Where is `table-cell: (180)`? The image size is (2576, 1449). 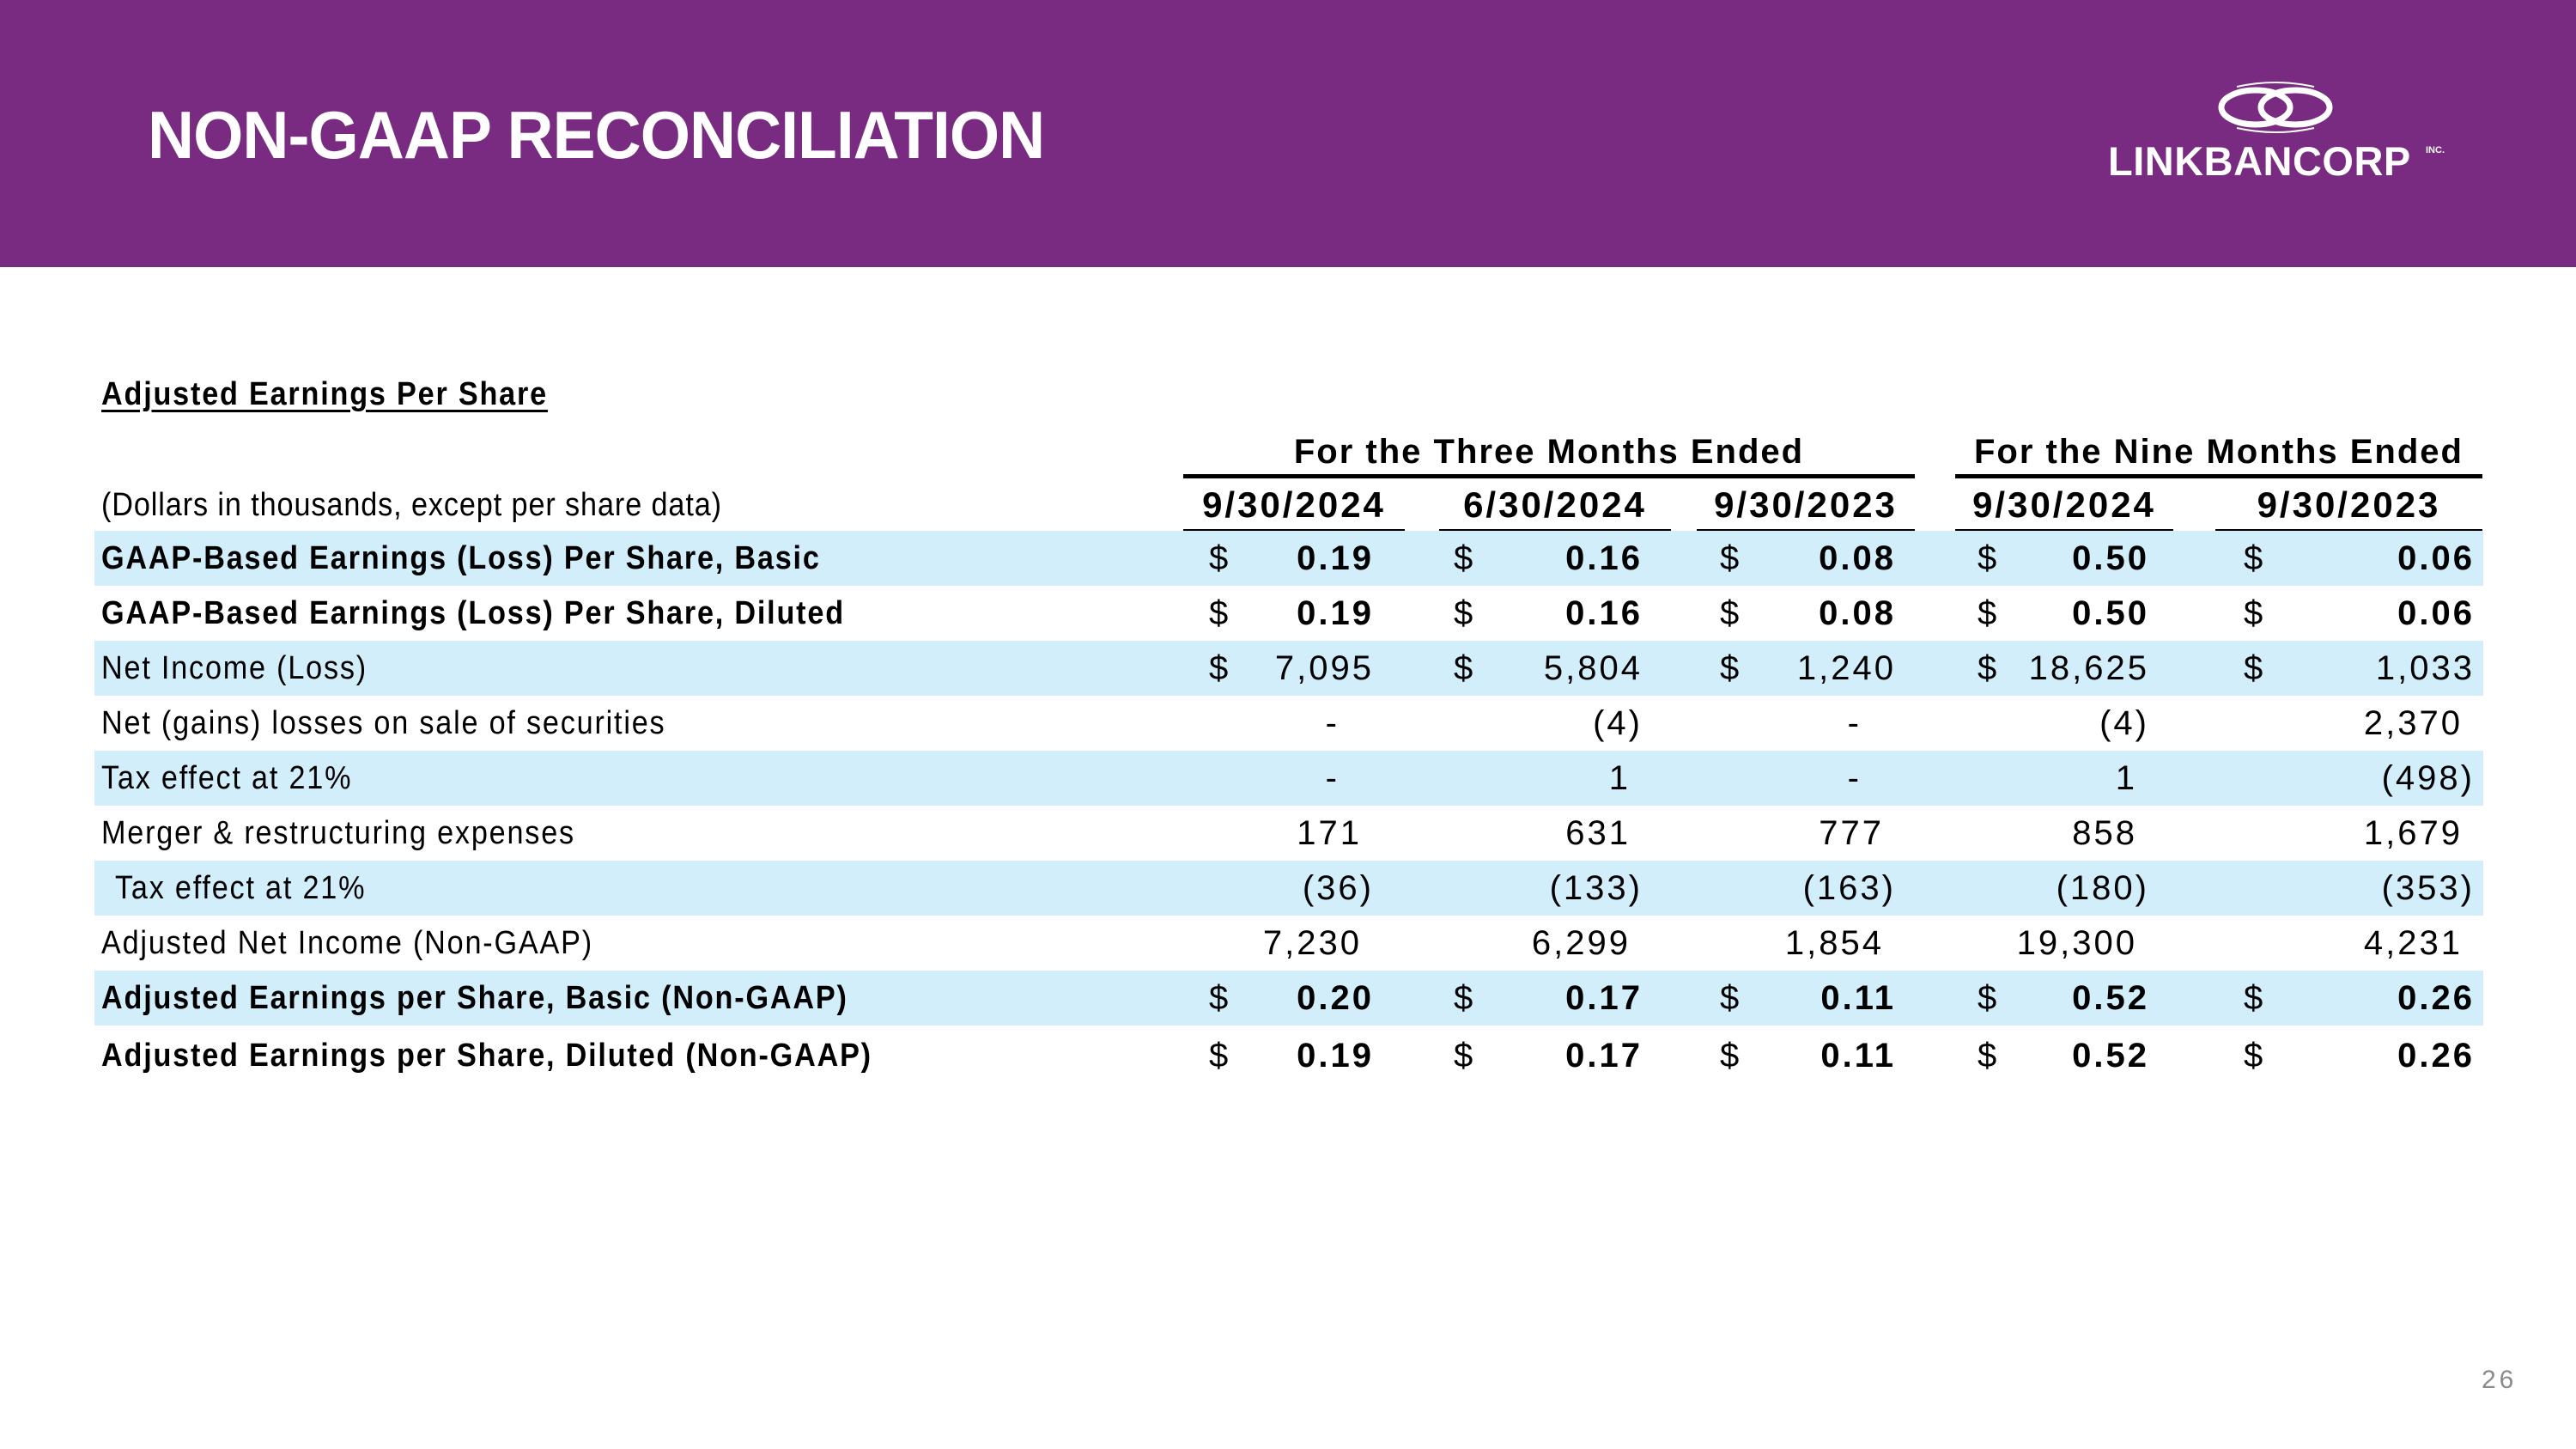
table-cell: (180) is located at coordinates (2102, 887).